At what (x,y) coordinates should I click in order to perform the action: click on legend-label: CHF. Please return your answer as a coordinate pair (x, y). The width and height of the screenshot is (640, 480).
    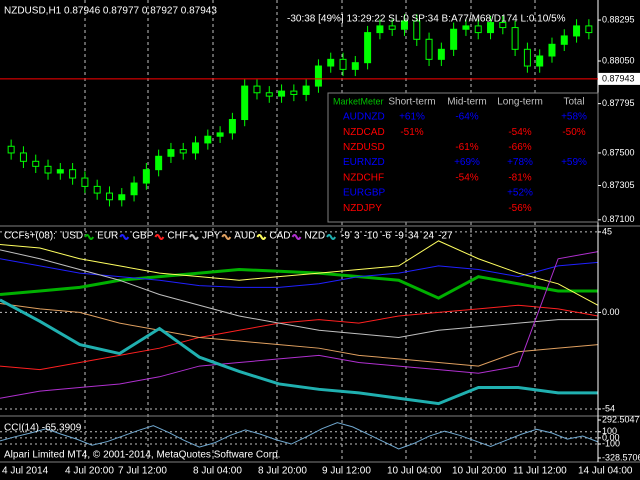
    Looking at the image, I should click on (177, 236).